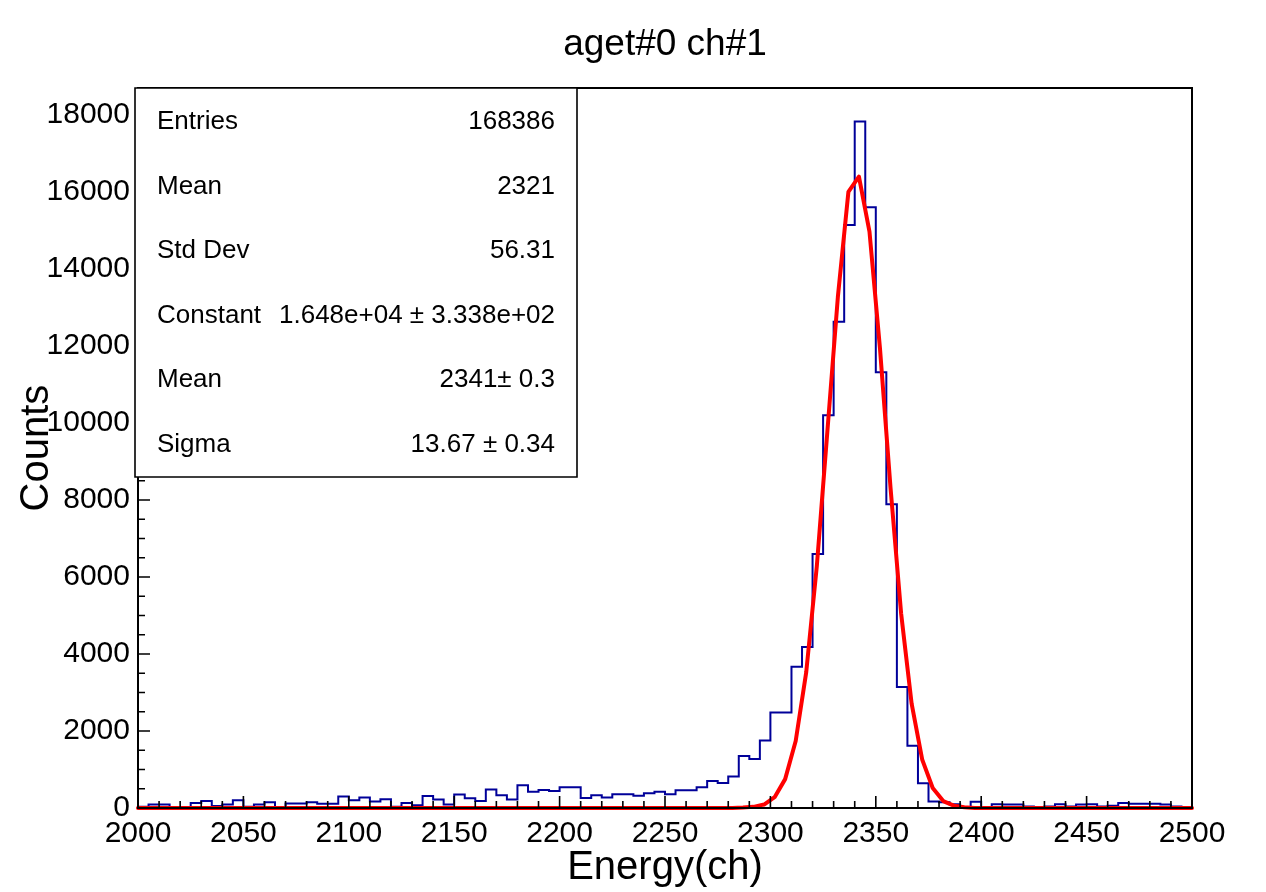 The image size is (1266, 892). Describe the element at coordinates (96, 498) in the screenshot. I see `y-tick-label: 8000` at that location.